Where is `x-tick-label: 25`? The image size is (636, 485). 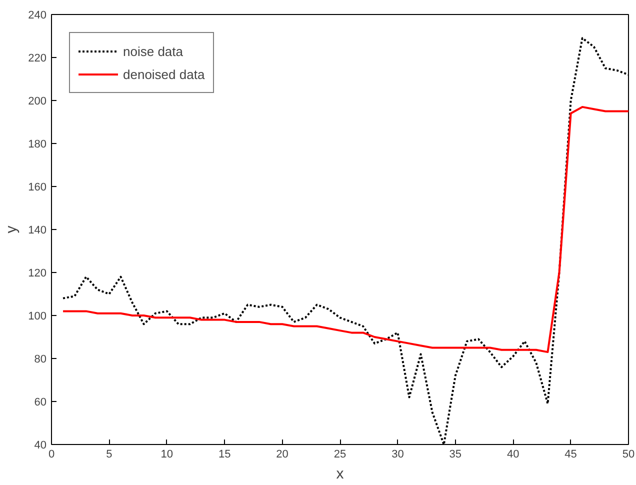 x-tick-label: 25 is located at coordinates (340, 454).